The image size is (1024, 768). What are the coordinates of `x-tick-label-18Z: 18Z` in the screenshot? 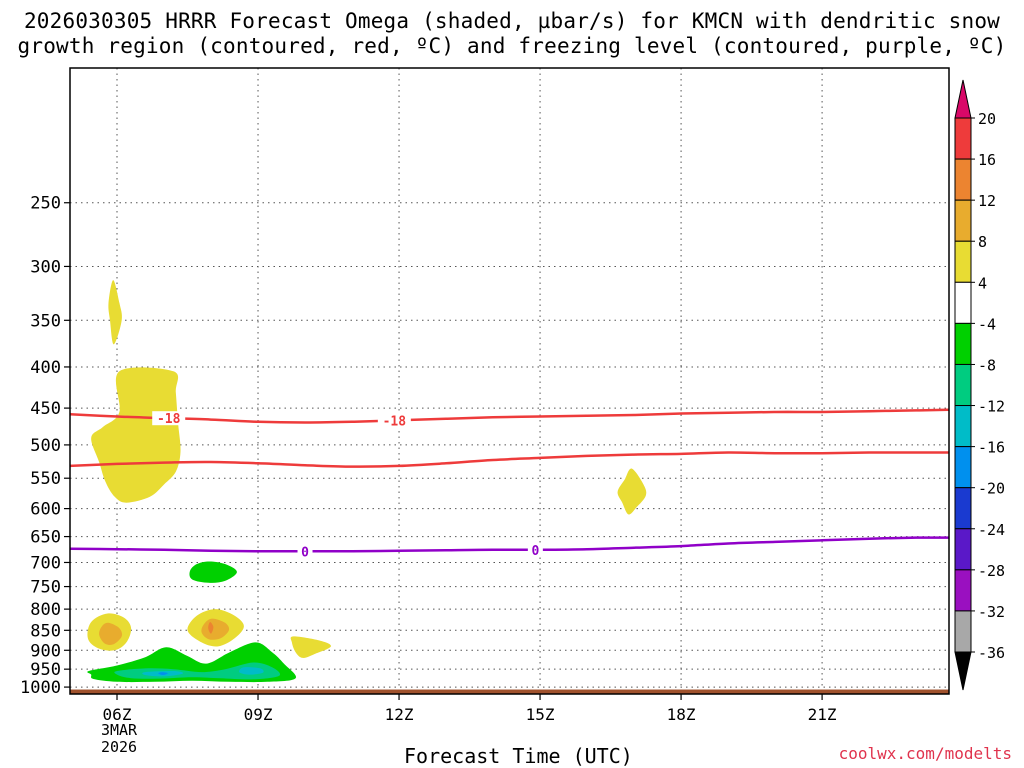 It's located at (681, 714).